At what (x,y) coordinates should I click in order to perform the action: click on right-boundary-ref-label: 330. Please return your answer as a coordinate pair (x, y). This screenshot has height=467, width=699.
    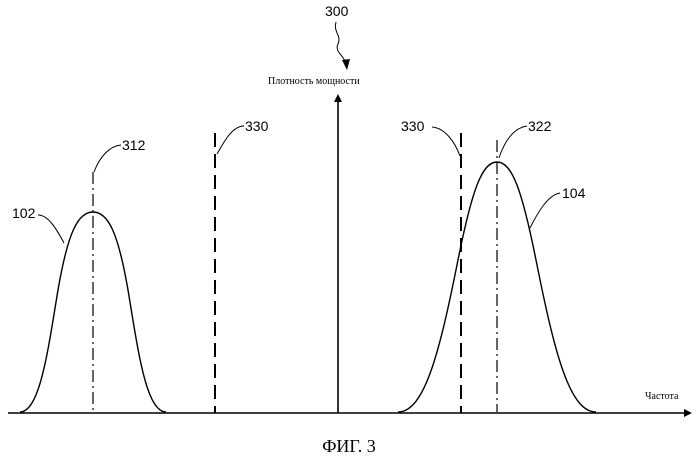
    Looking at the image, I should click on (413, 126).